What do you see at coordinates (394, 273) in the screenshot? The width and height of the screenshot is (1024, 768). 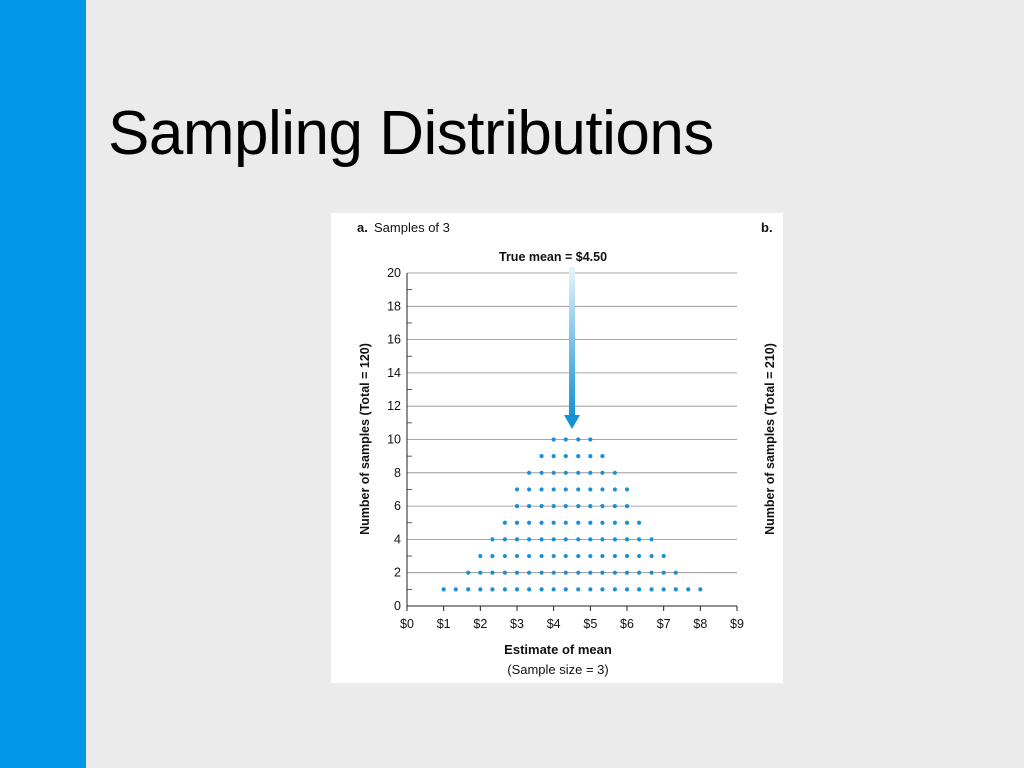 I see `y-tick-label: 20` at bounding box center [394, 273].